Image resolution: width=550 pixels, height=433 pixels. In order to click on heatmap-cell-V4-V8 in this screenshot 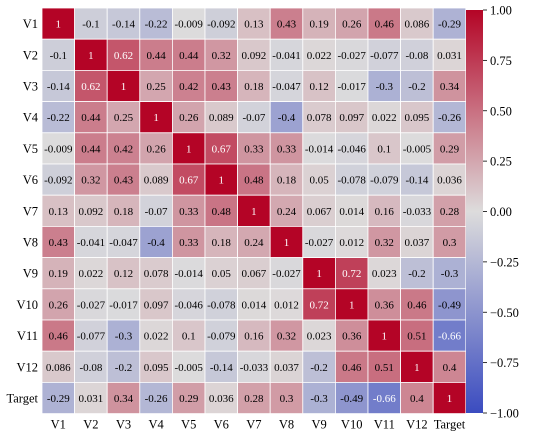, I will do `click(286, 117)`.